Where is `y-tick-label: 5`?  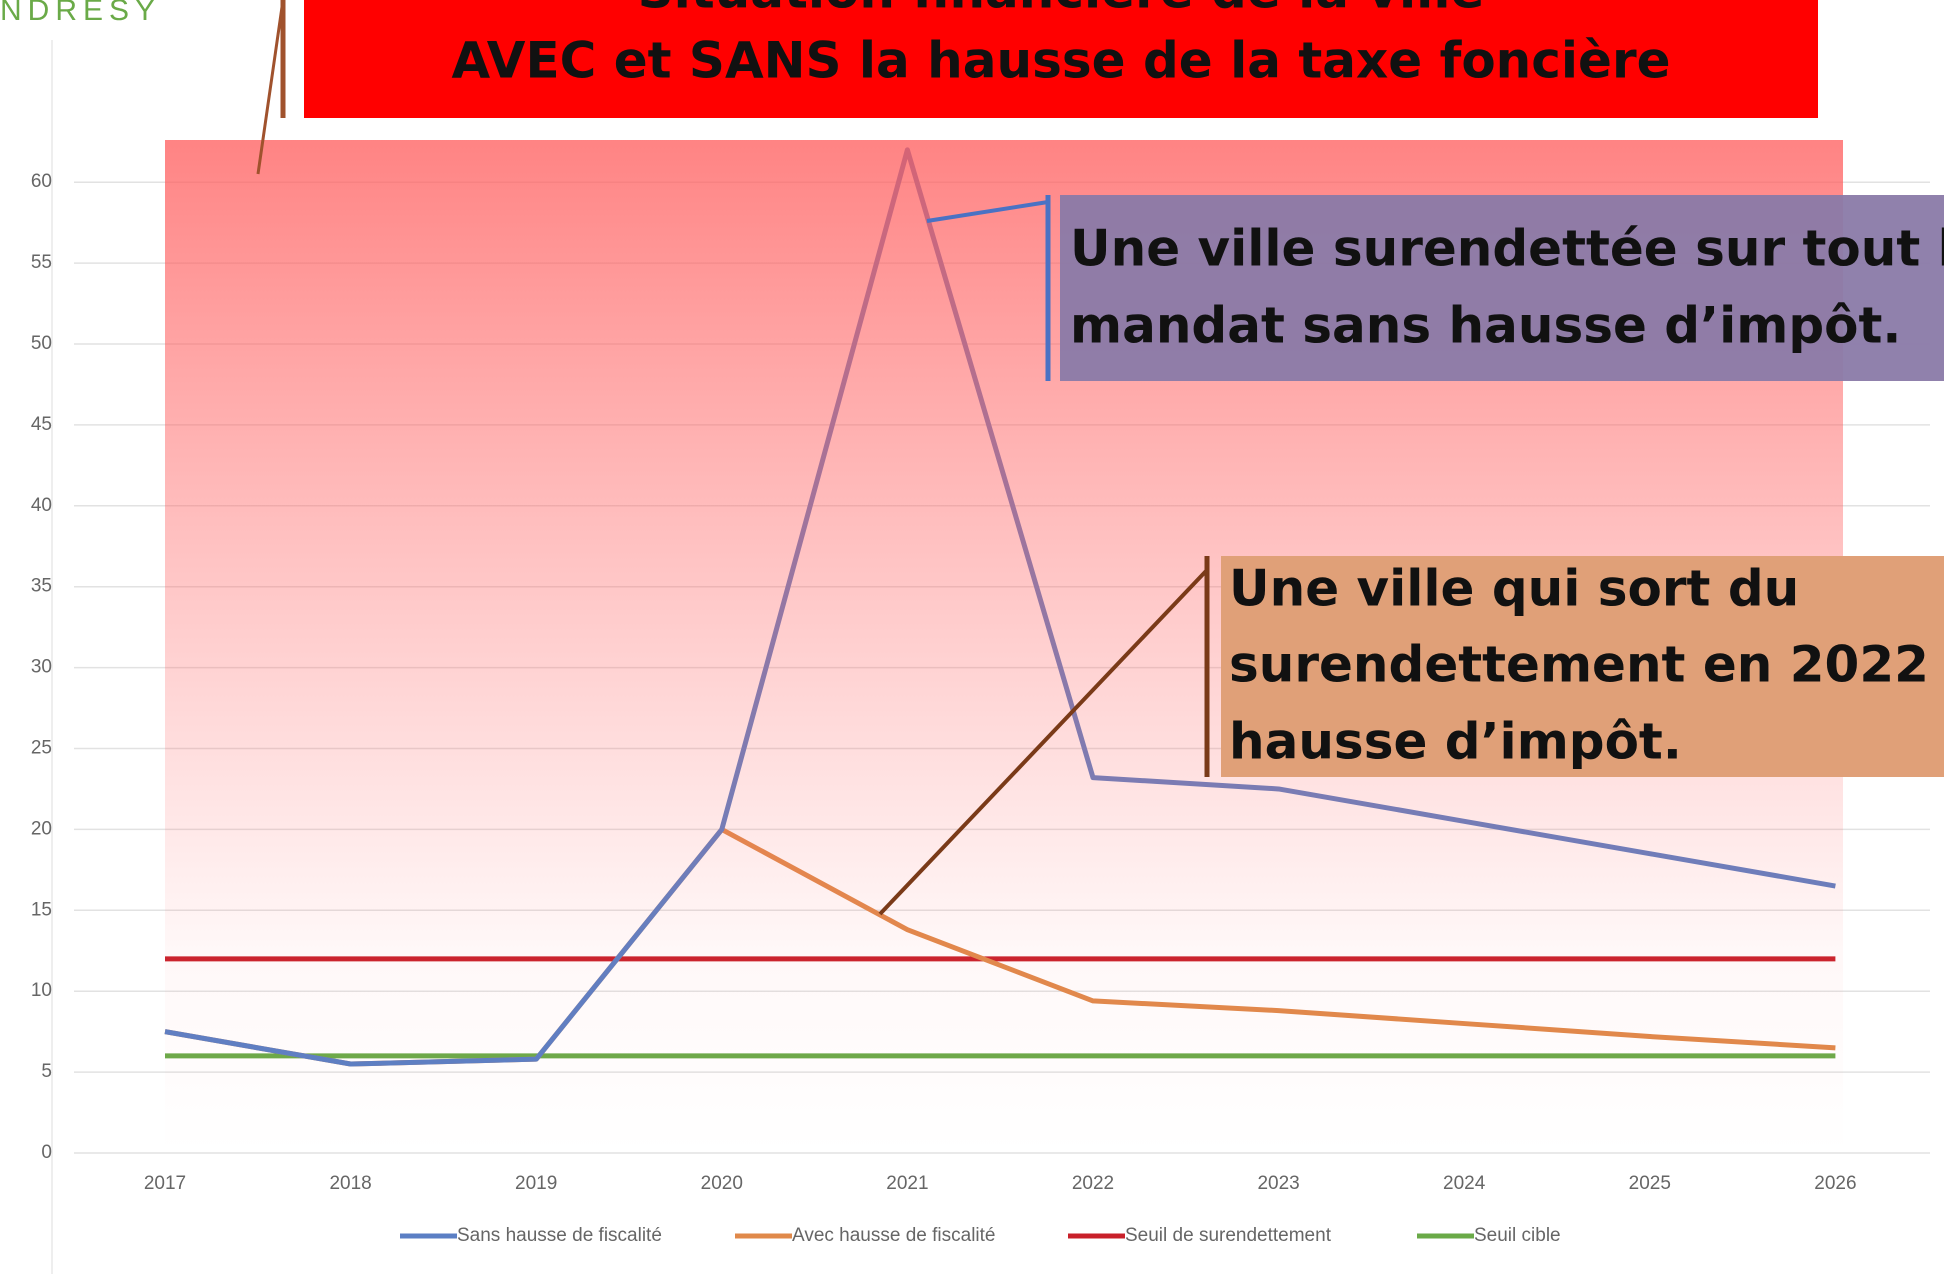 y-tick-label: 5 is located at coordinates (46, 1071).